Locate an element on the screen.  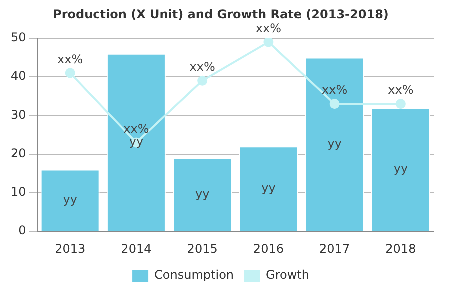
y-tick-label: 10 is located at coordinates (18, 192).